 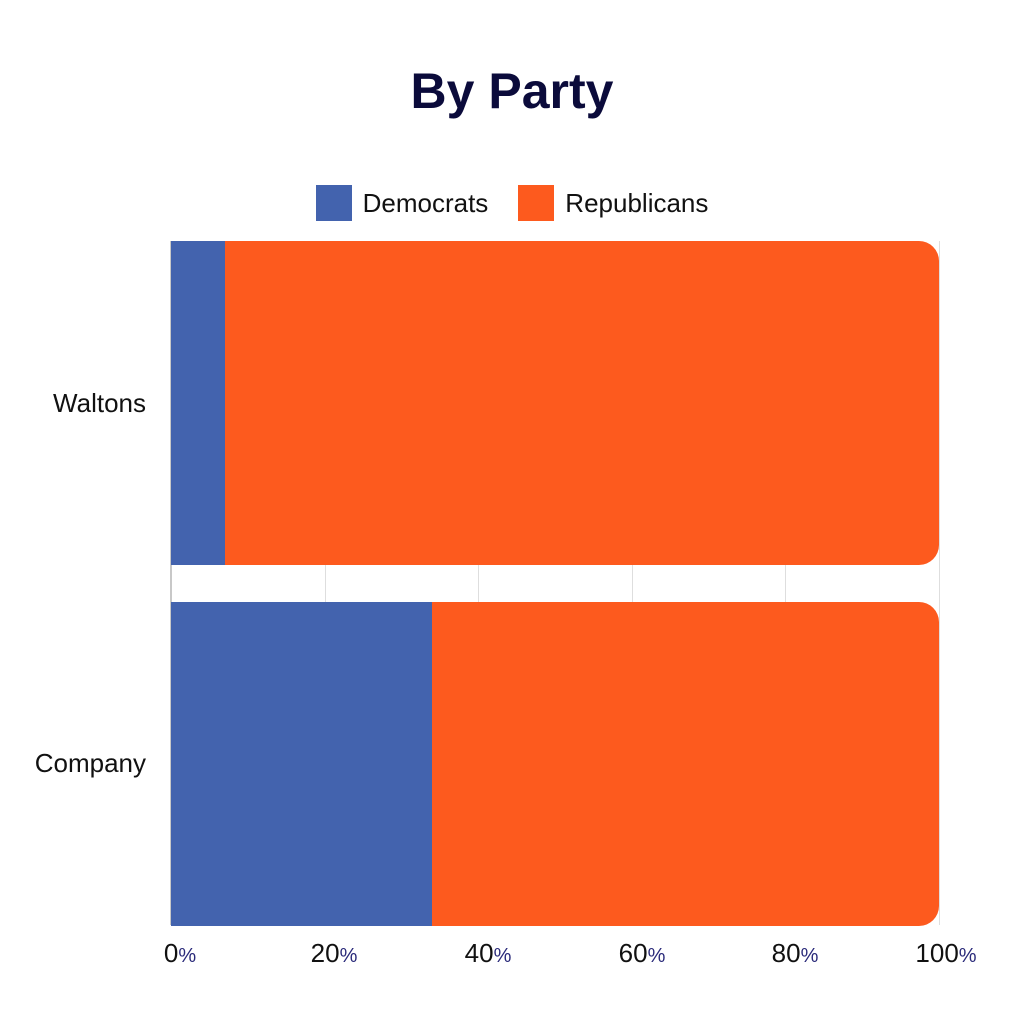 I want to click on legend-item-democrats: Democrats, so click(x=402, y=203).